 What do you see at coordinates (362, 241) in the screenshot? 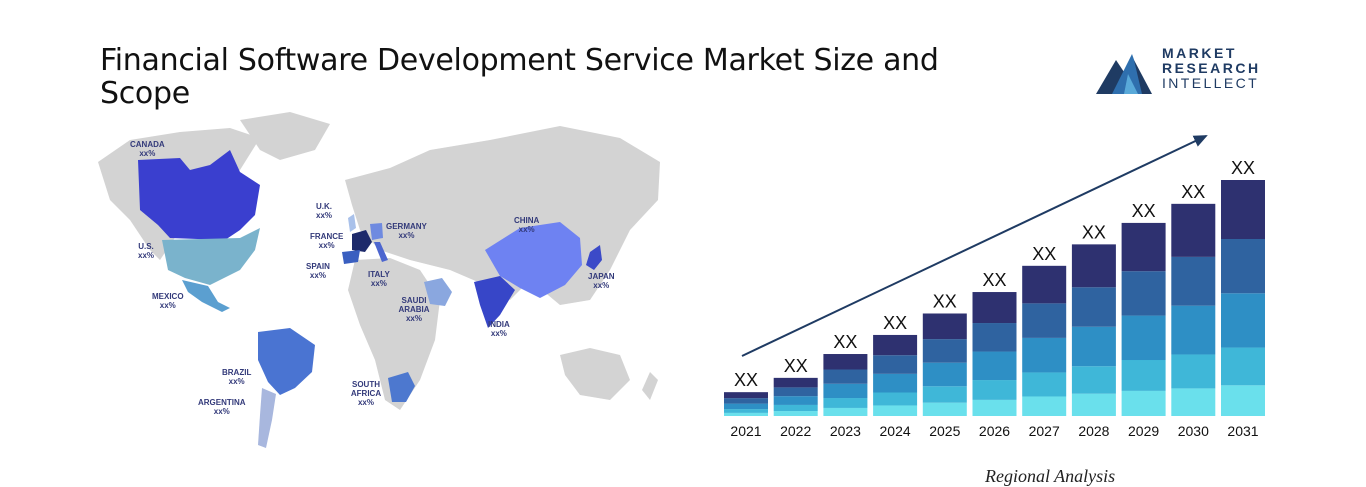
I see `region-france` at bounding box center [362, 241].